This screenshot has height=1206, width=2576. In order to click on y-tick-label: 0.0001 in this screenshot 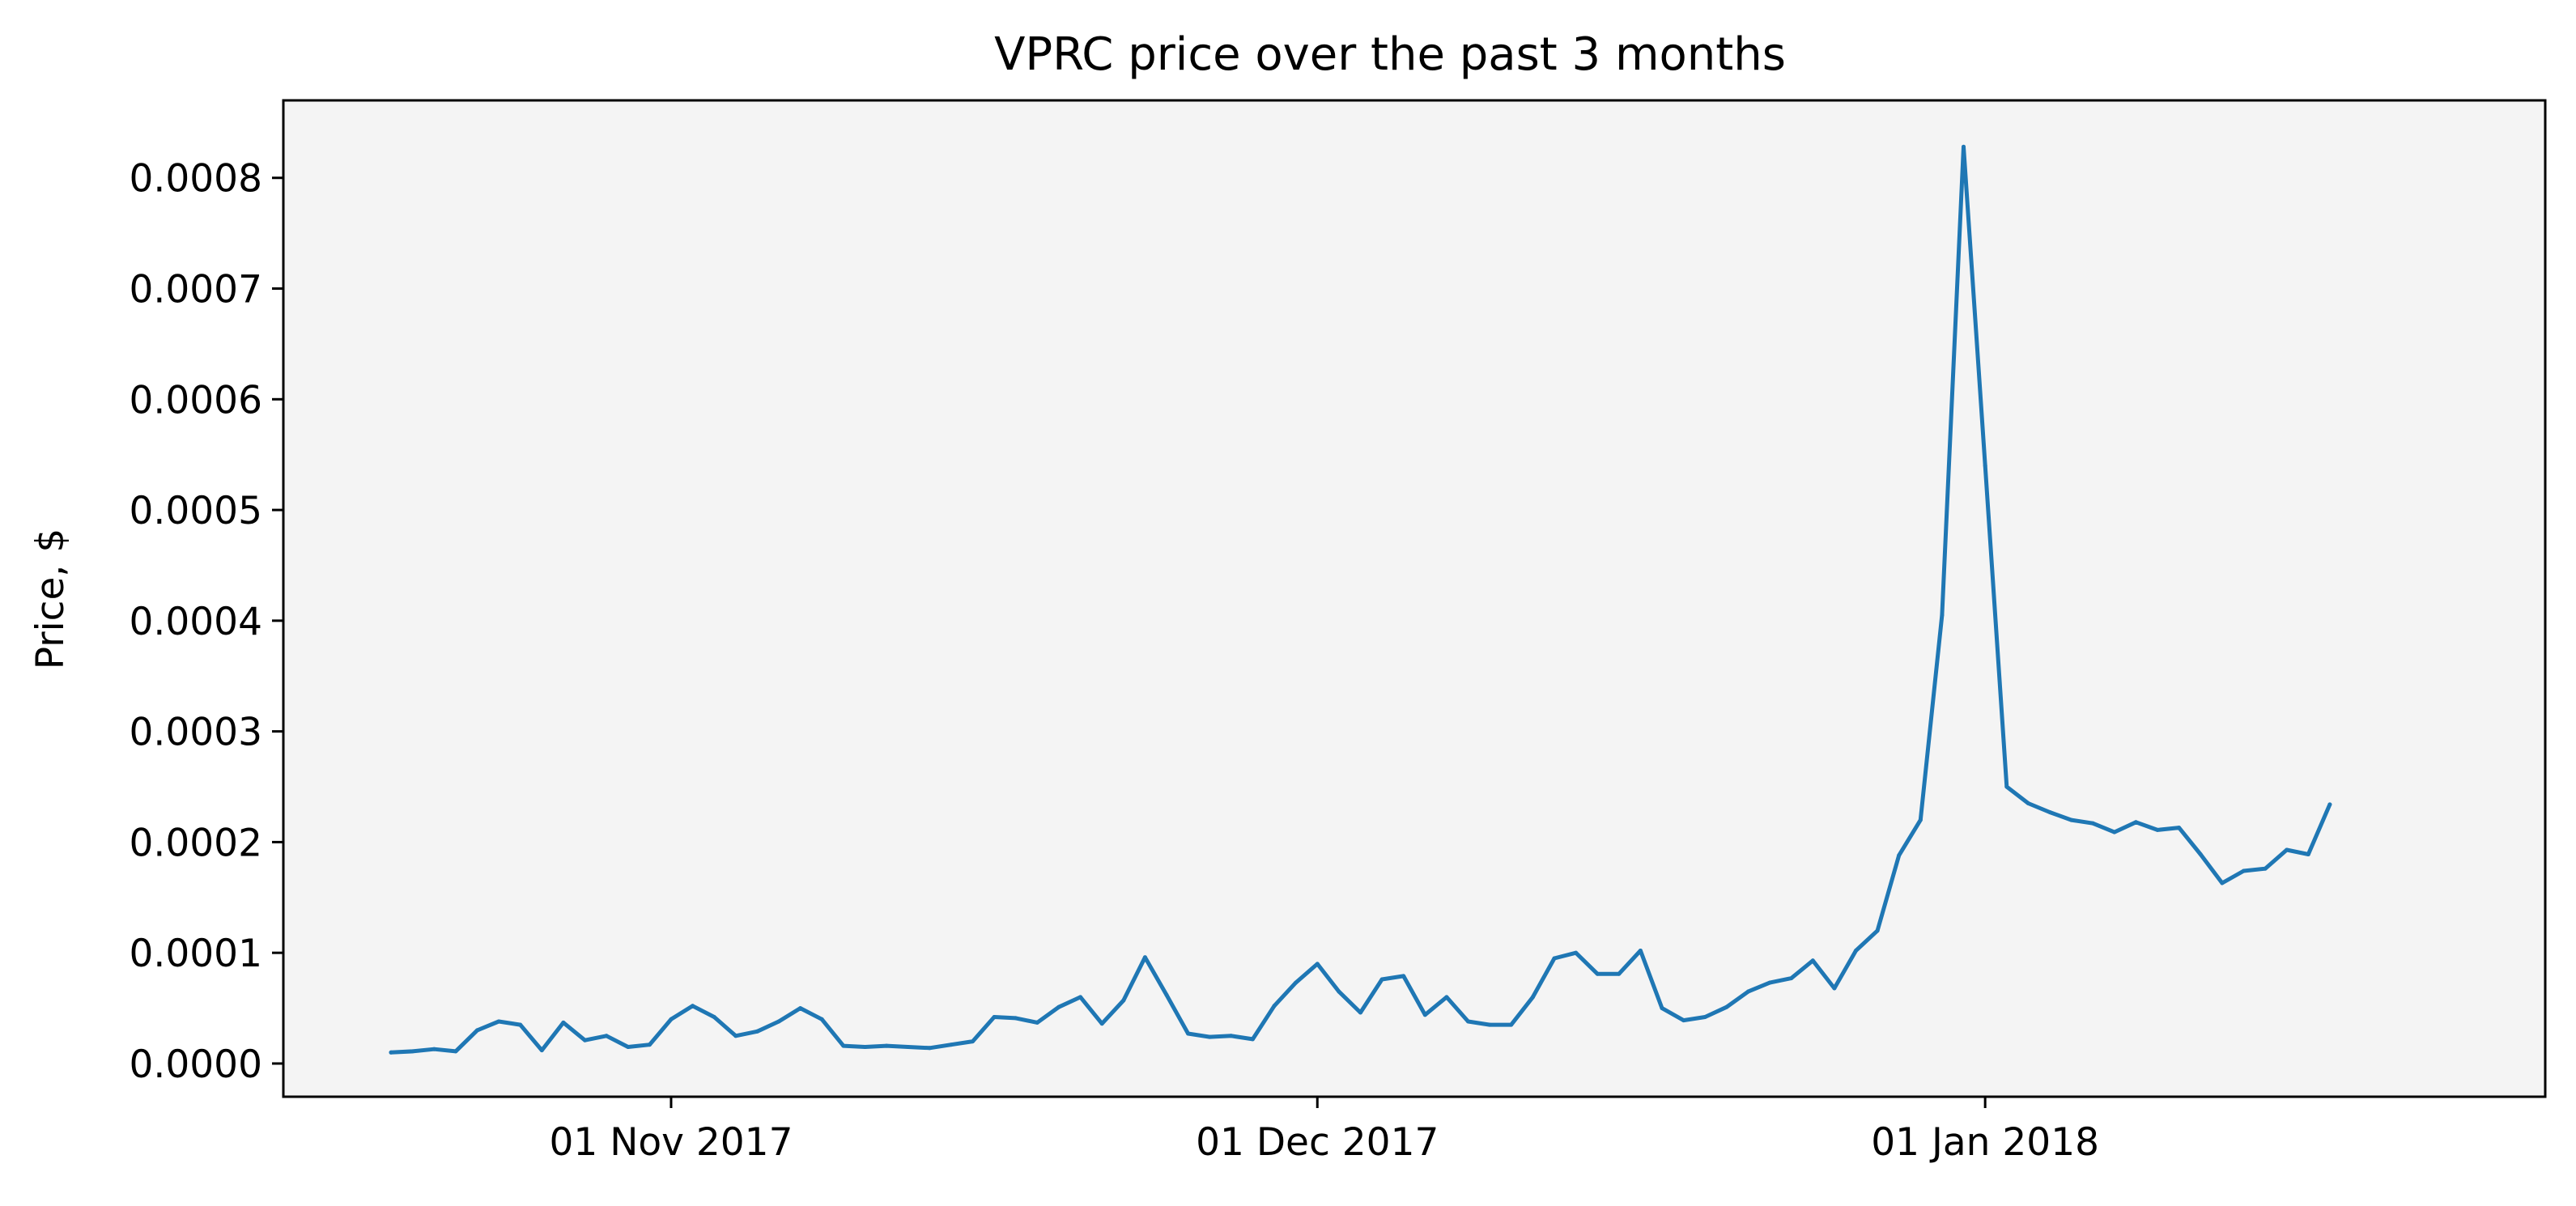, I will do `click(196, 954)`.